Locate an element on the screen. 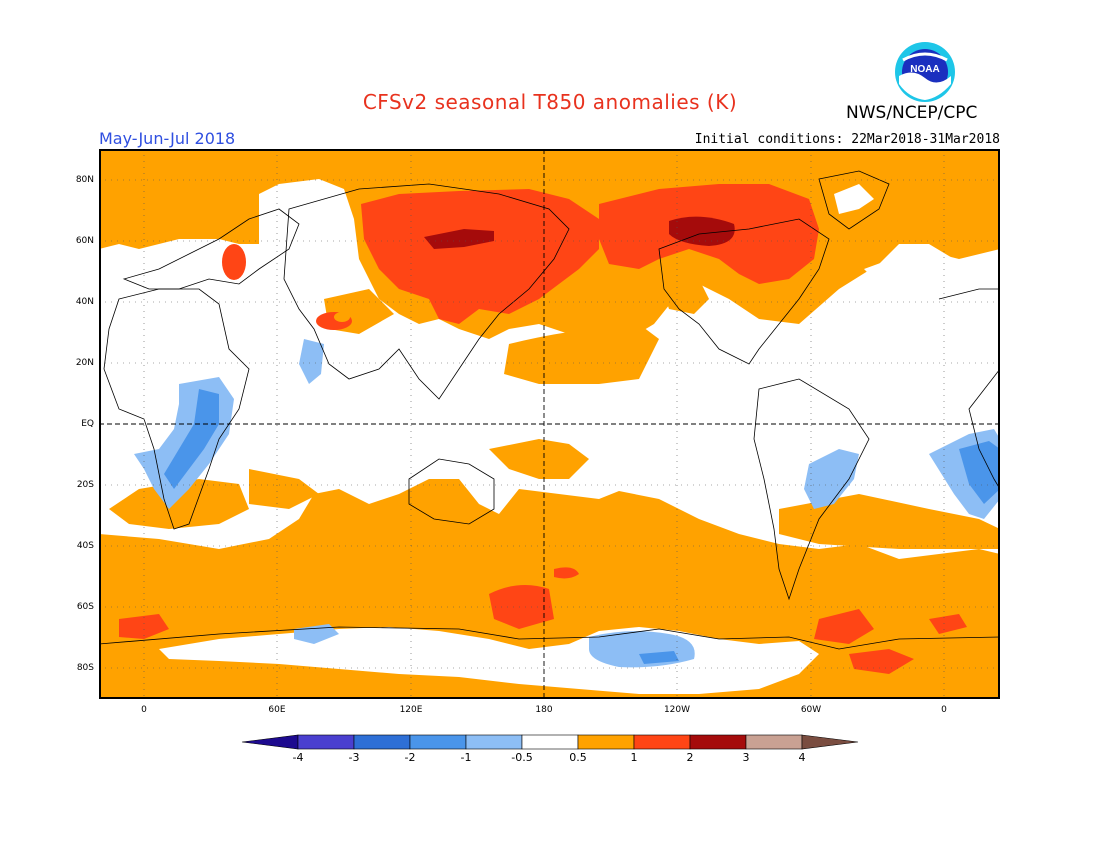 The image size is (1100, 850). lon-label-60w: 60W is located at coordinates (811, 710).